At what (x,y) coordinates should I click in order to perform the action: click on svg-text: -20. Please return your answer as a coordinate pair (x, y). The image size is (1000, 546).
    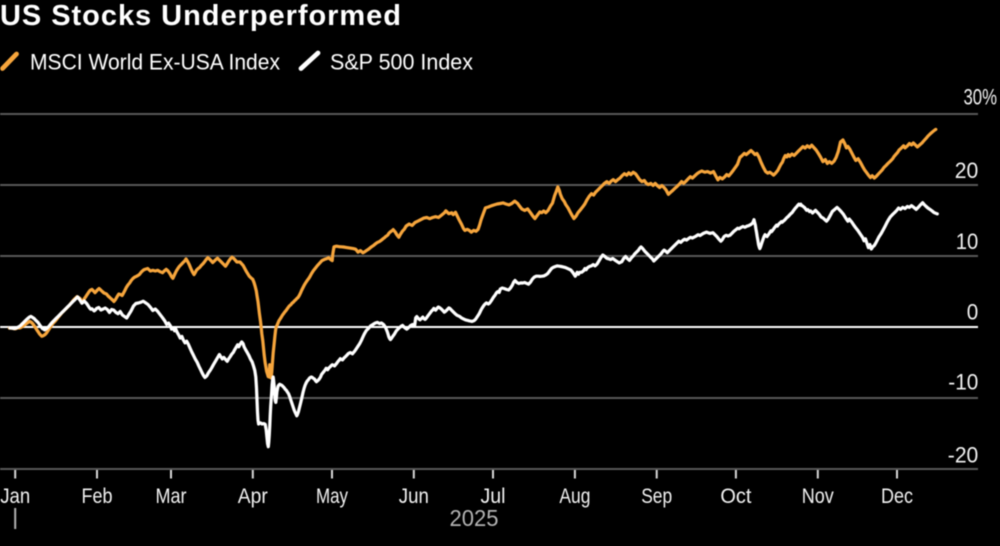
    Looking at the image, I should click on (963, 455).